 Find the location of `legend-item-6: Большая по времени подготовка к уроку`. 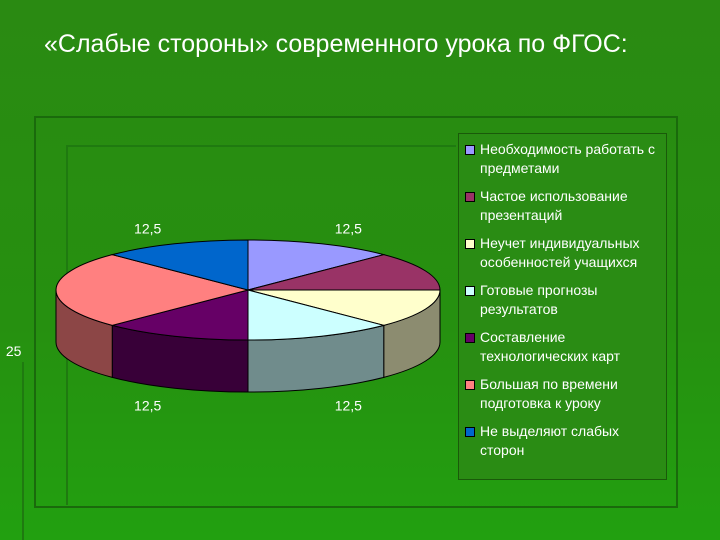

legend-item-6: Большая по времени подготовка к уроку is located at coordinates (563, 394).